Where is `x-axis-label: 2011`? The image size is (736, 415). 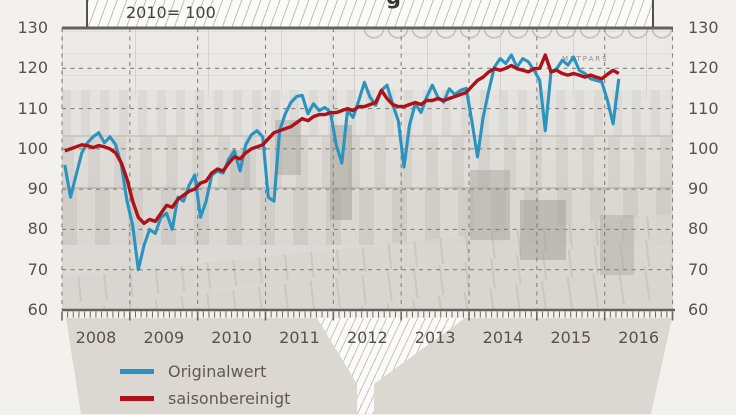
x-axis-label: 2011 is located at coordinates (299, 337).